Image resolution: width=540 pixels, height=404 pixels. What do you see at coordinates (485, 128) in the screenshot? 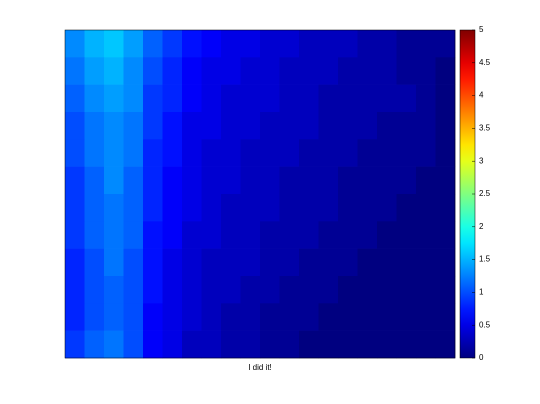
I see `colorbar-tick-label: 3.5` at bounding box center [485, 128].